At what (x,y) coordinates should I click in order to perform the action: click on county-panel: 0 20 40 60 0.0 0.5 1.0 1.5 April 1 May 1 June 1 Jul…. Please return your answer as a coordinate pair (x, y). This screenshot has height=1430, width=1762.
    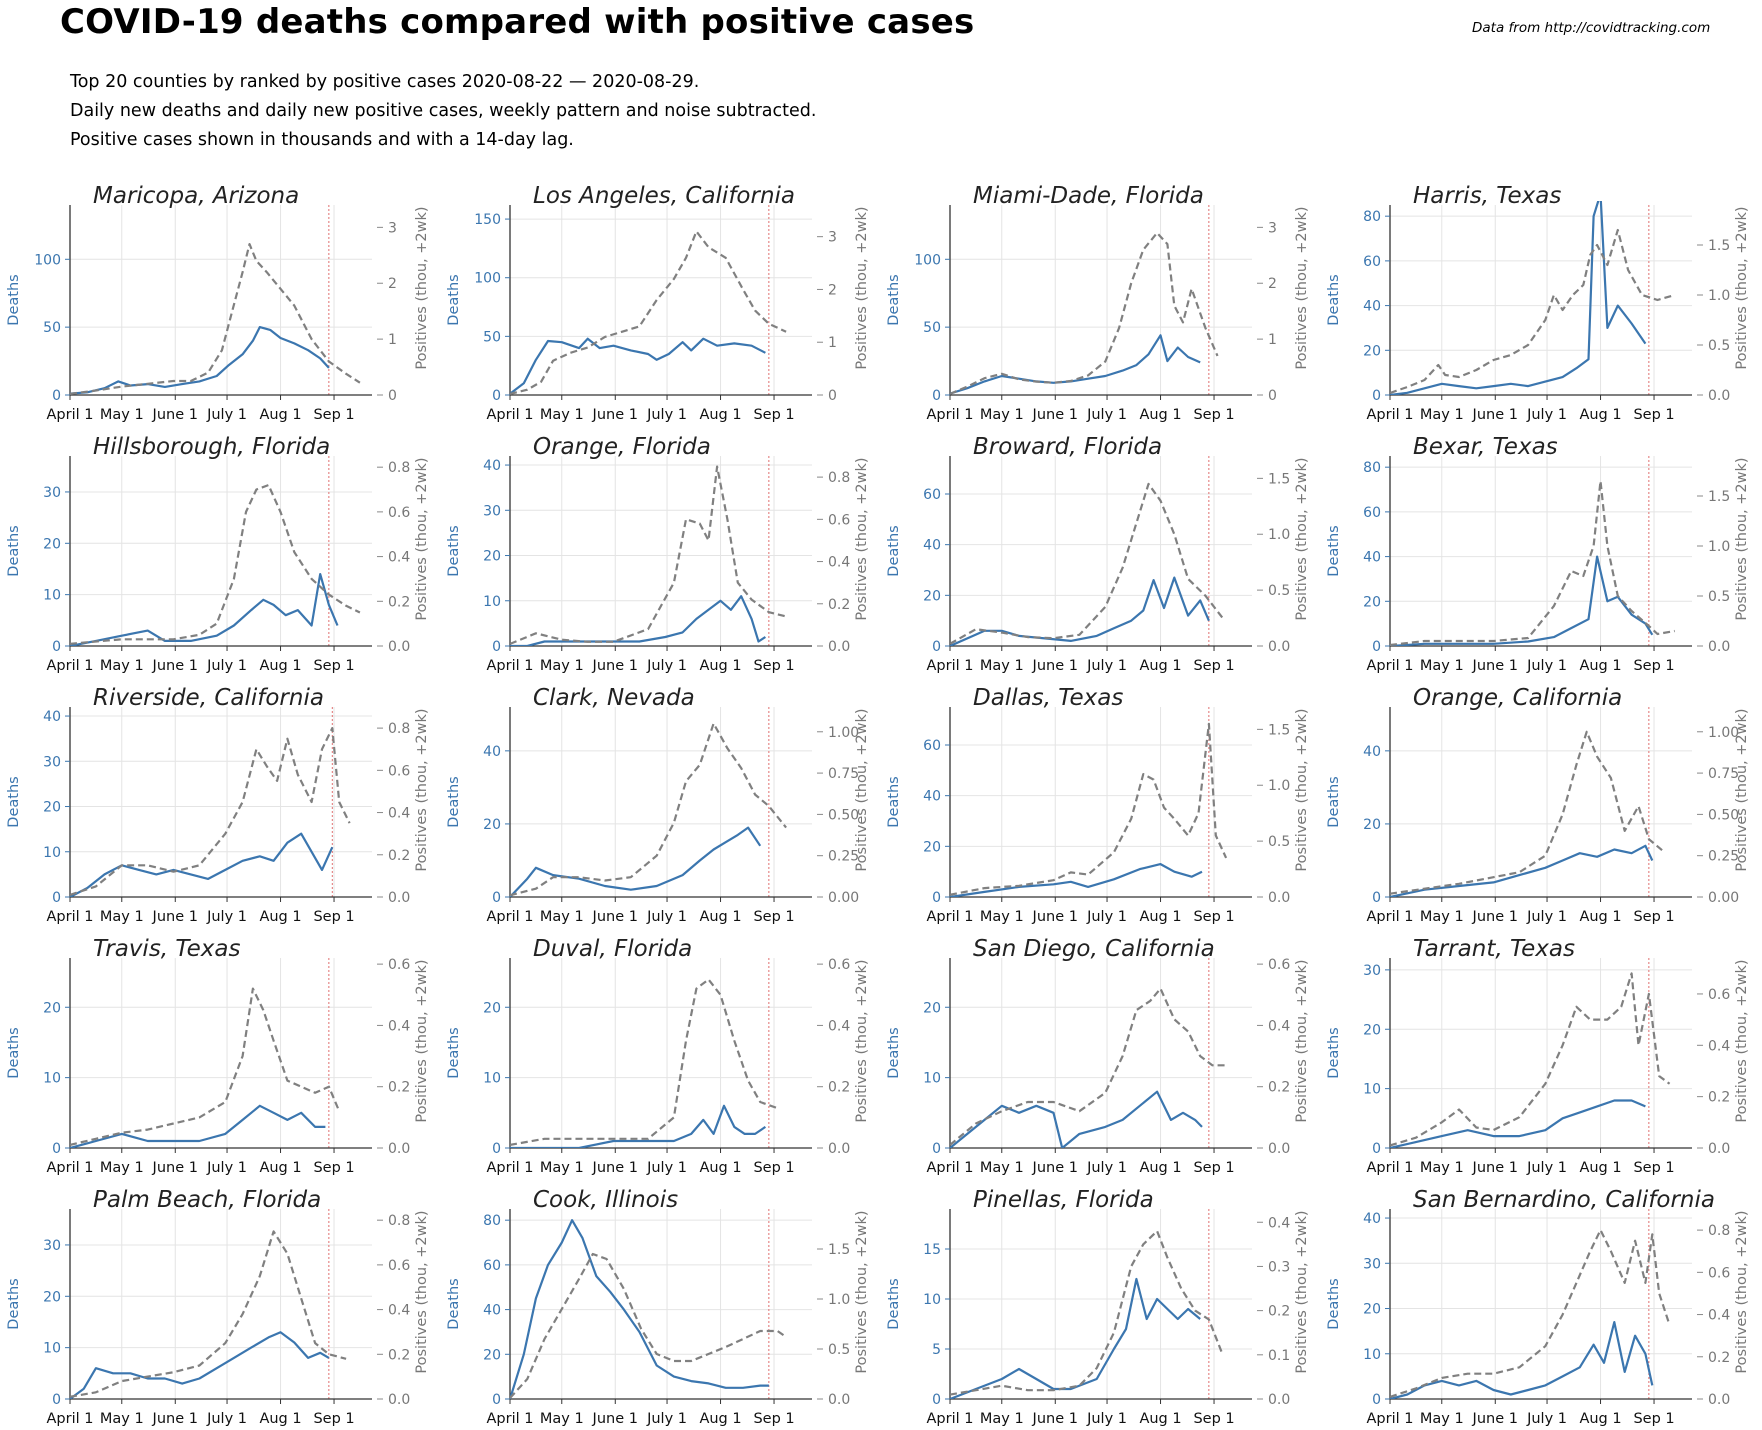
    Looking at the image, I should click on (1098, 554).